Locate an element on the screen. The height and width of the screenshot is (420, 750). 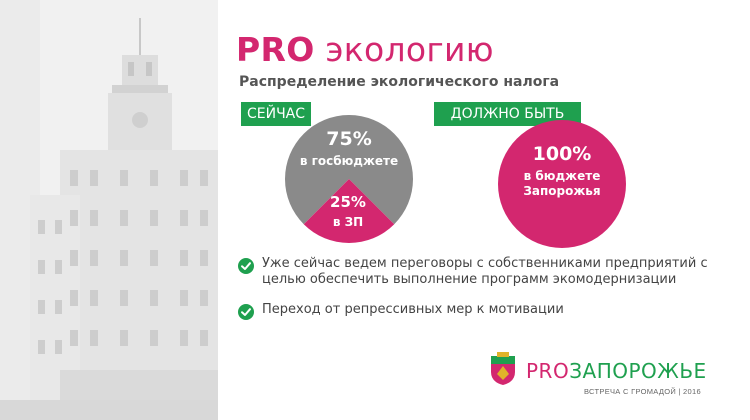
bullet-item: Переход от репрессивных мер к мотивации is located at coordinates (473, 311).